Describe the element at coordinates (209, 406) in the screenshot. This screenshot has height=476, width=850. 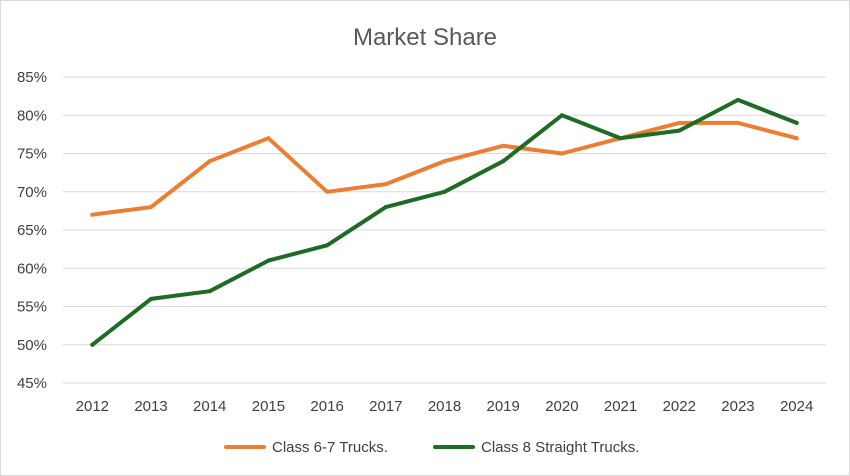
I see `x-tick-label: 2014` at that location.